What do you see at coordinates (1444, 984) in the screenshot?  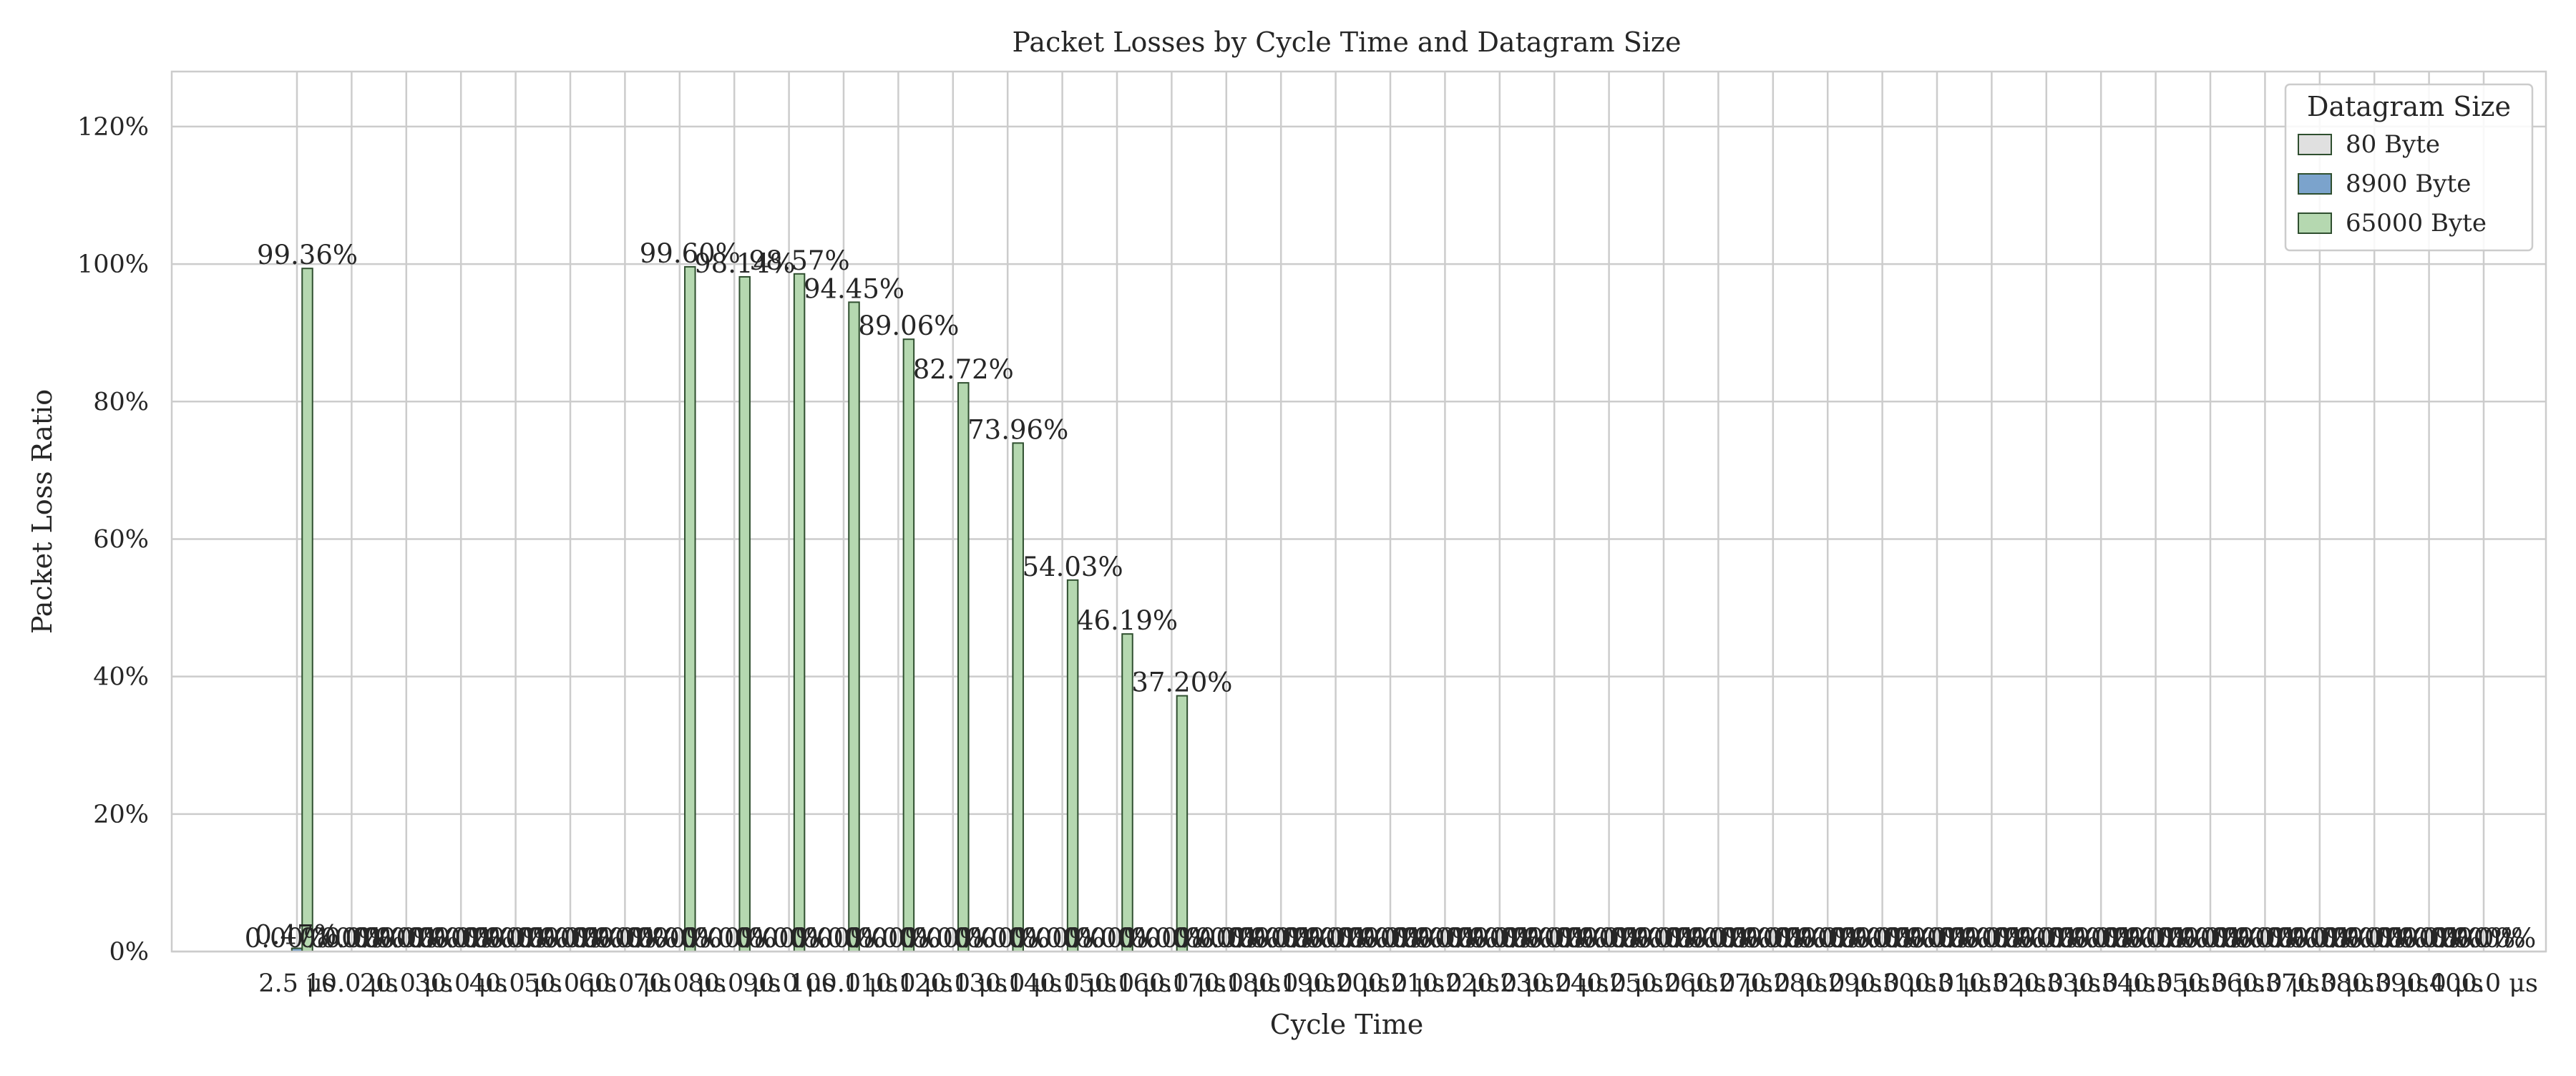 I see `x-tick-label: 210.0 μs` at bounding box center [1444, 984].